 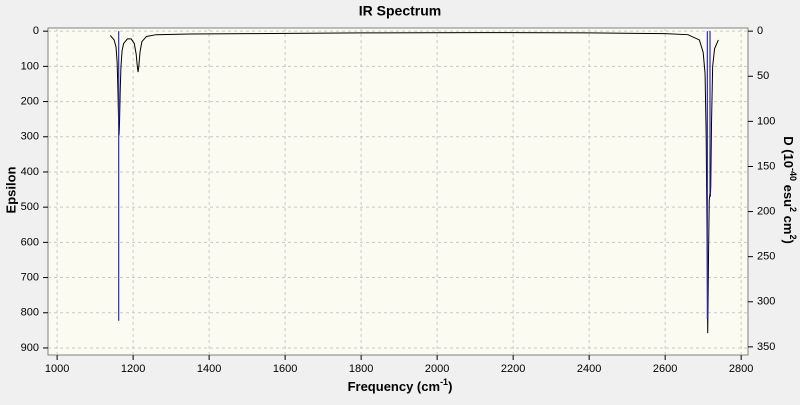 I want to click on y2-label-part: cm, so click(x=788, y=223).